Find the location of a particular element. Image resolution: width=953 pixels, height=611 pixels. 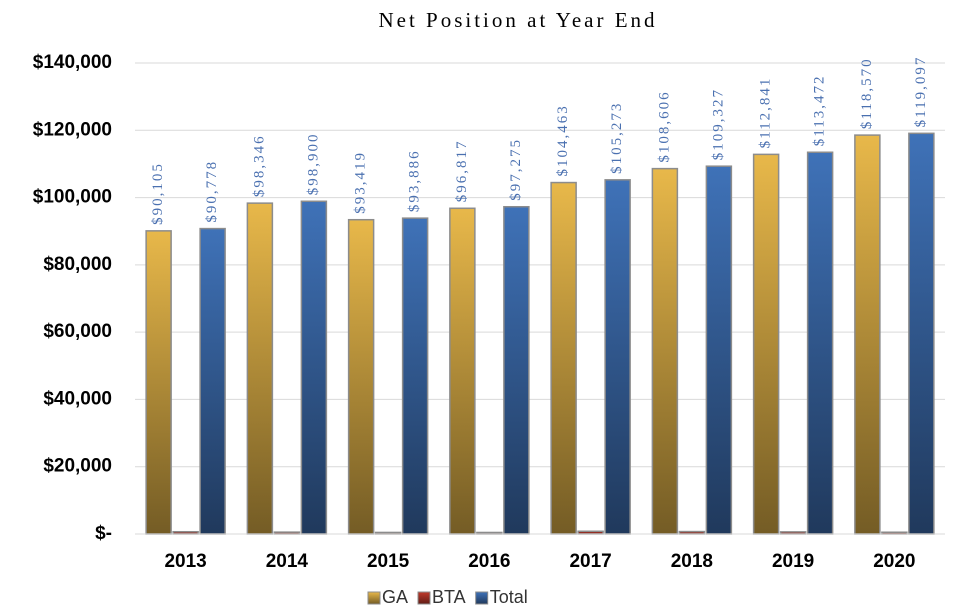

x-tick-label: 2014 is located at coordinates (287, 561).